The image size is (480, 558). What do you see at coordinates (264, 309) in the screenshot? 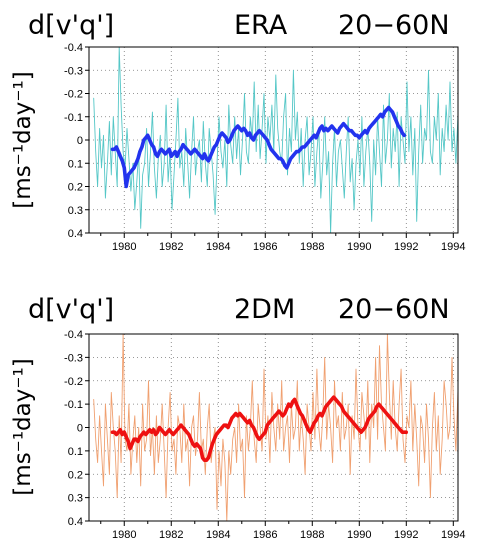
I see `title-dataset: 2DM` at bounding box center [264, 309].